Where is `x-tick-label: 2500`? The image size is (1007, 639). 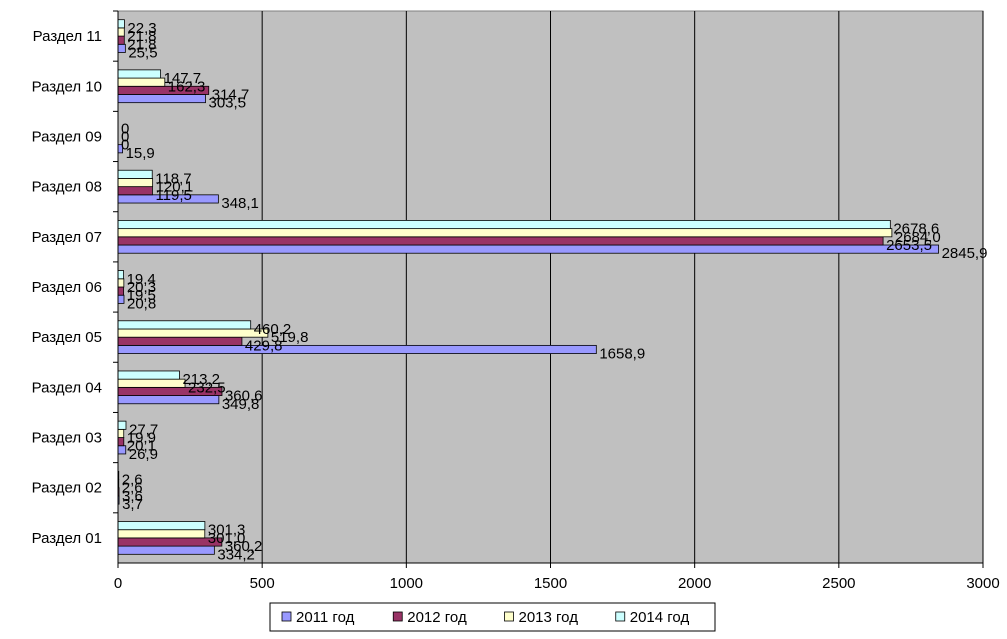 x-tick-label: 2500 is located at coordinates (838, 583).